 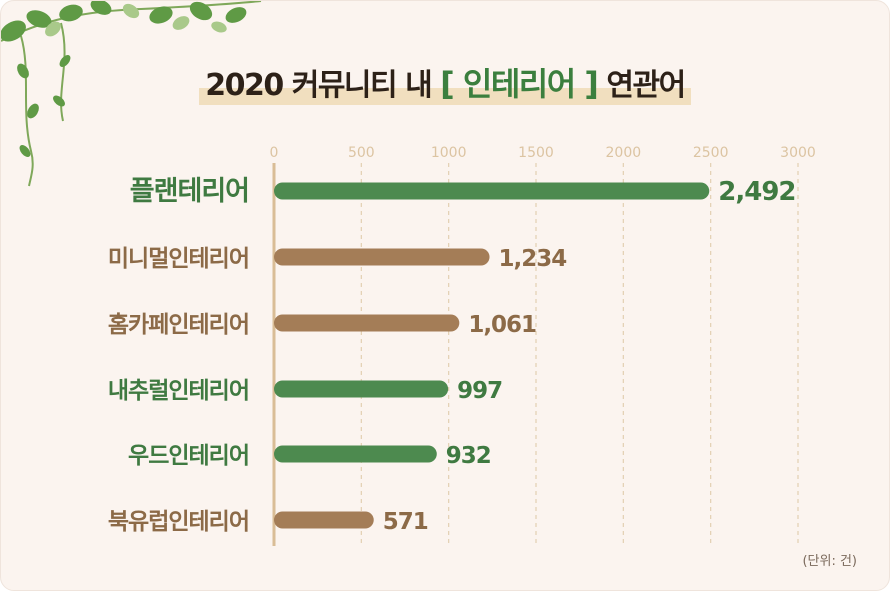 I want to click on vine-leaves-decoration, so click(x=131, y=94).